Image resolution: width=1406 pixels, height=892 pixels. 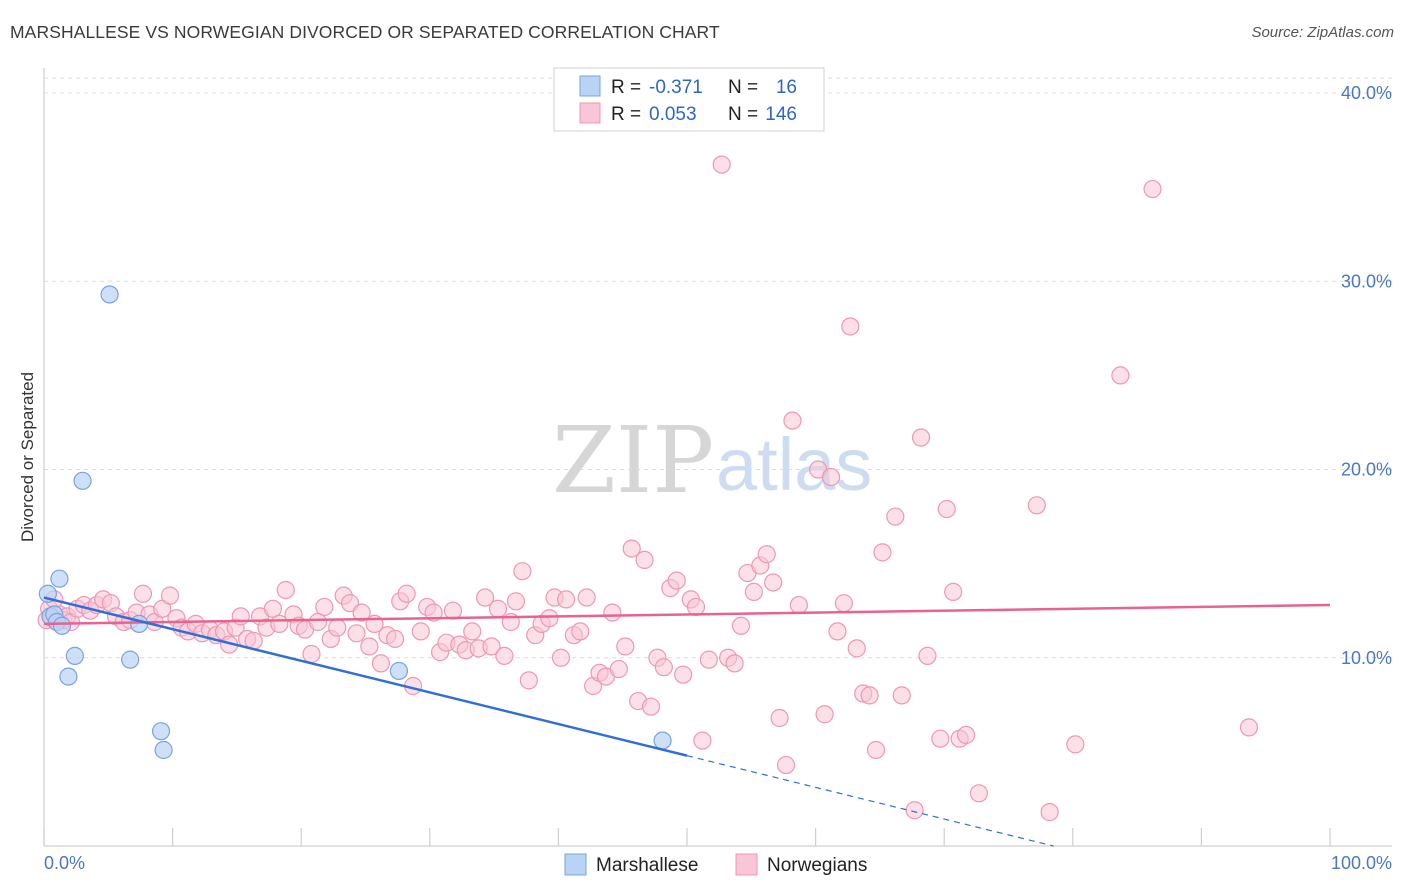 What do you see at coordinates (786, 87) in the screenshot?
I see `legend-n-value-marshallese: 16` at bounding box center [786, 87].